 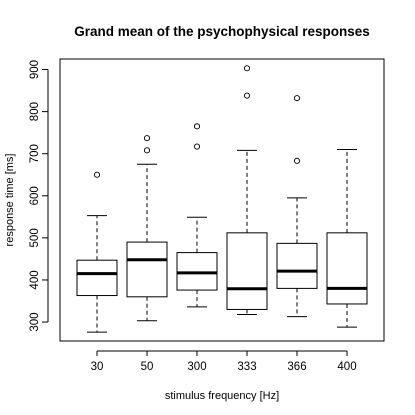 What do you see at coordinates (147, 367) in the screenshot?
I see `x-tick-label: 50` at bounding box center [147, 367].